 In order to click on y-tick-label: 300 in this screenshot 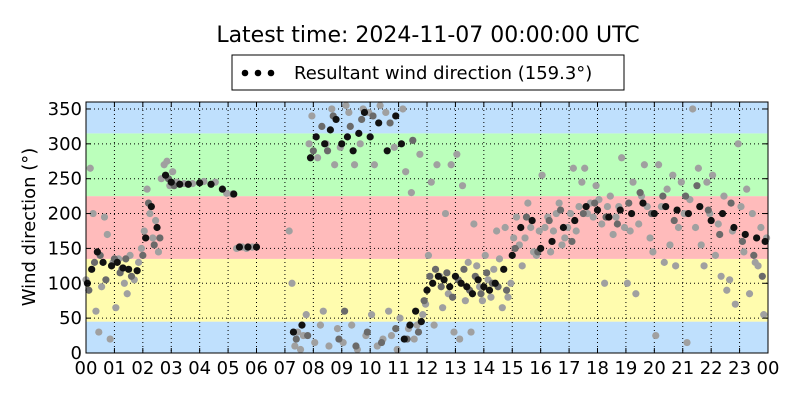, I will do `click(65, 144)`.